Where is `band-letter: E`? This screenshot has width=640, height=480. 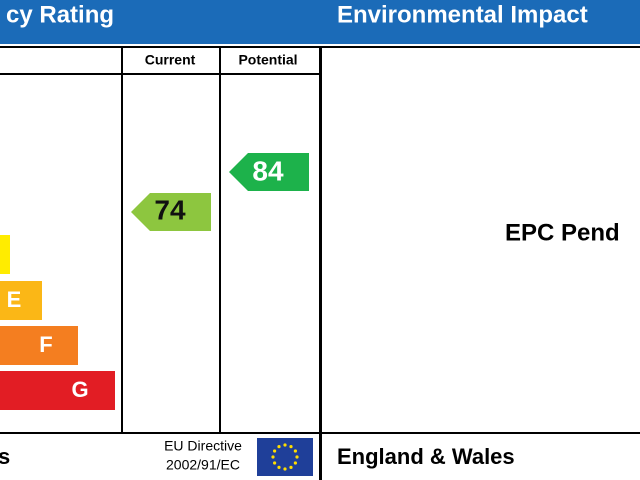
band-letter: E is located at coordinates (14, 299).